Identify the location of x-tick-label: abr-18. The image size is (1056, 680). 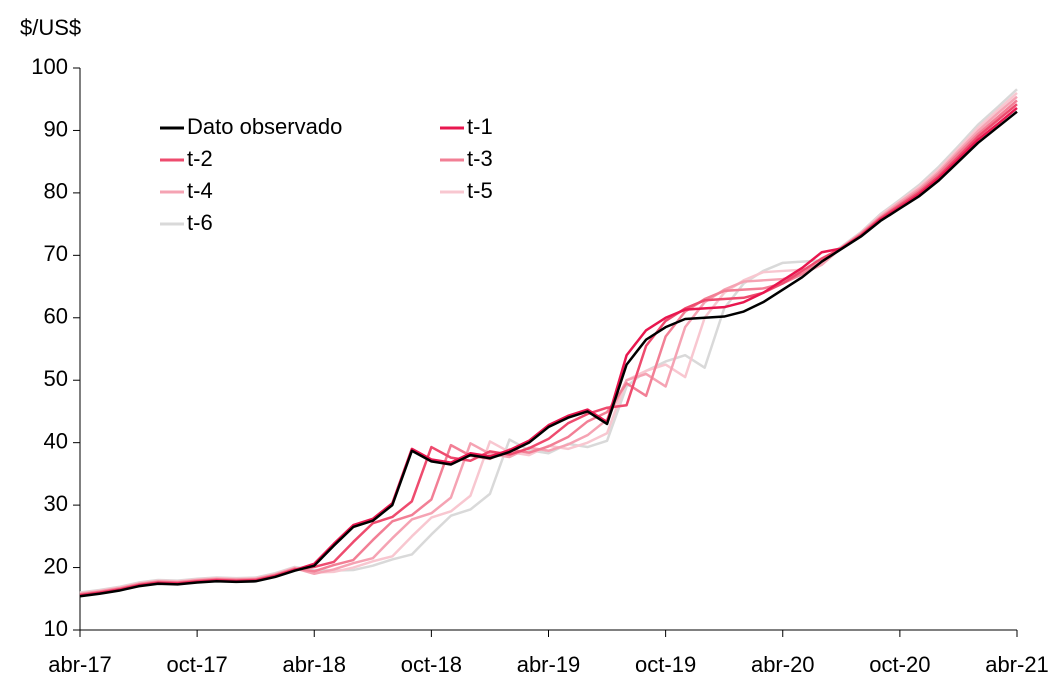
(314, 664).